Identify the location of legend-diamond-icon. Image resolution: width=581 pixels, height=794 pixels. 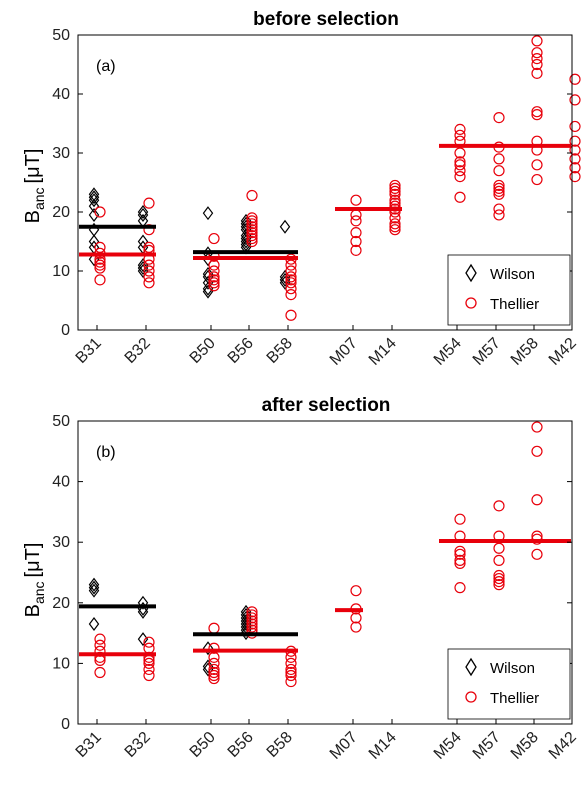
(471, 667).